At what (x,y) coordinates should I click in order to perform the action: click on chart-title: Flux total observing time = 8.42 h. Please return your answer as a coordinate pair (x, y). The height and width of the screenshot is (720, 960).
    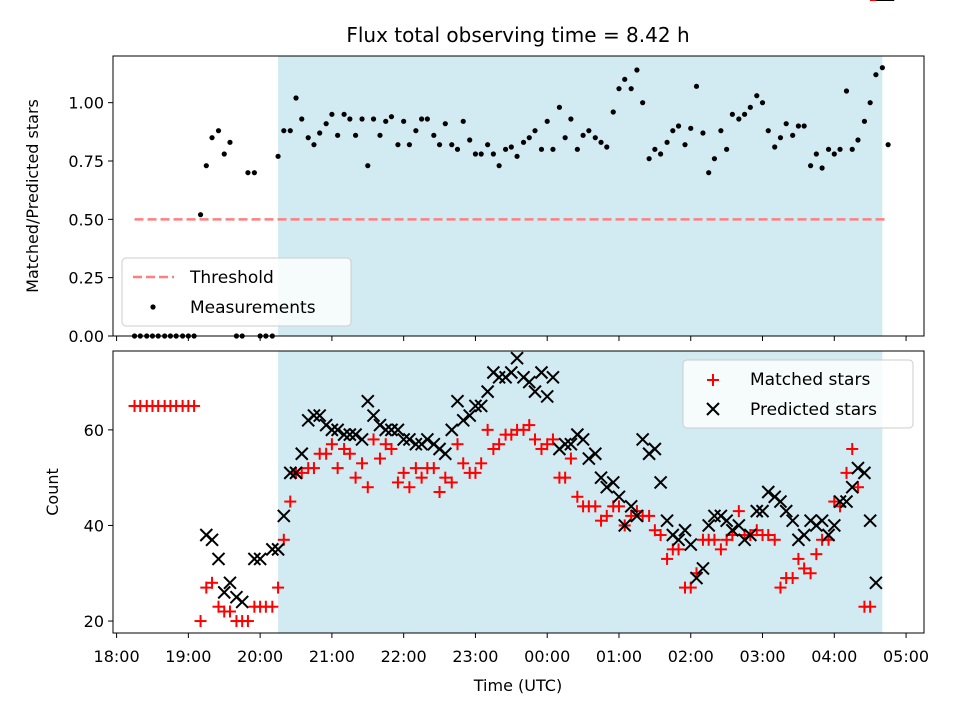
    Looking at the image, I should click on (517, 35).